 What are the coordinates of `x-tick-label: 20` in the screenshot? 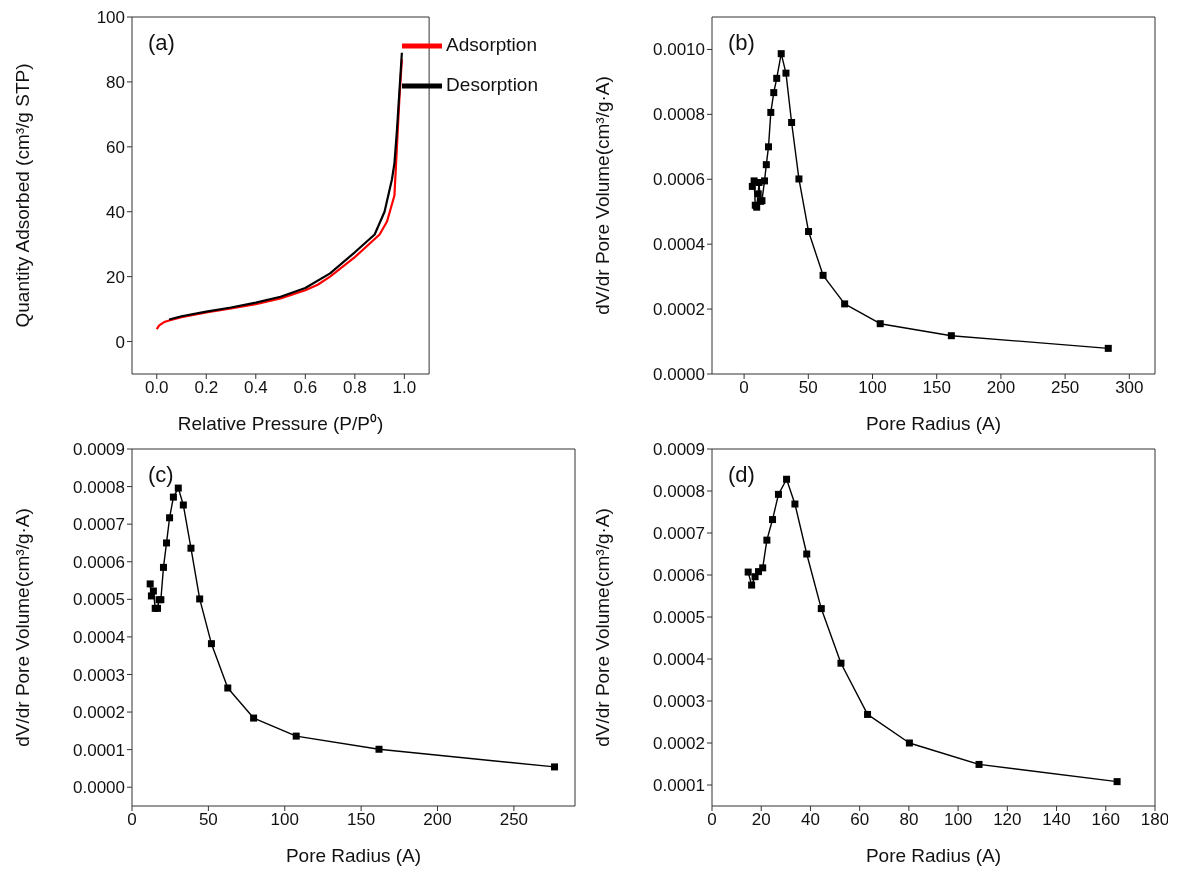 It's located at (761, 820).